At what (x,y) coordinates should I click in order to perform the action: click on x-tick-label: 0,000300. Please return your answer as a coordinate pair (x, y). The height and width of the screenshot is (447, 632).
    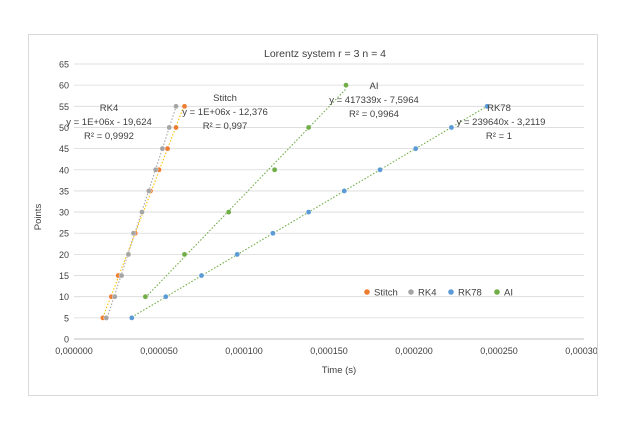
    Looking at the image, I should click on (581, 351).